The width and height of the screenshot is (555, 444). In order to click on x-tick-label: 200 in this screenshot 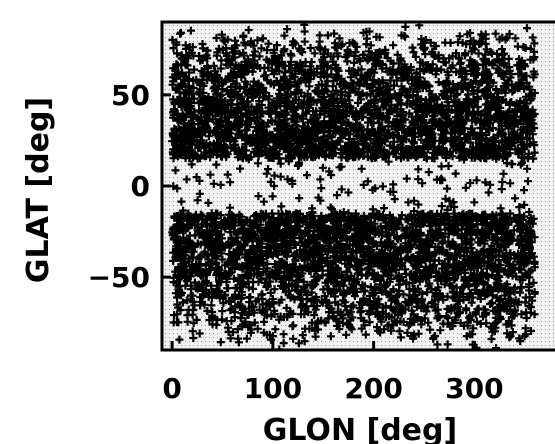, I will do `click(373, 388)`.